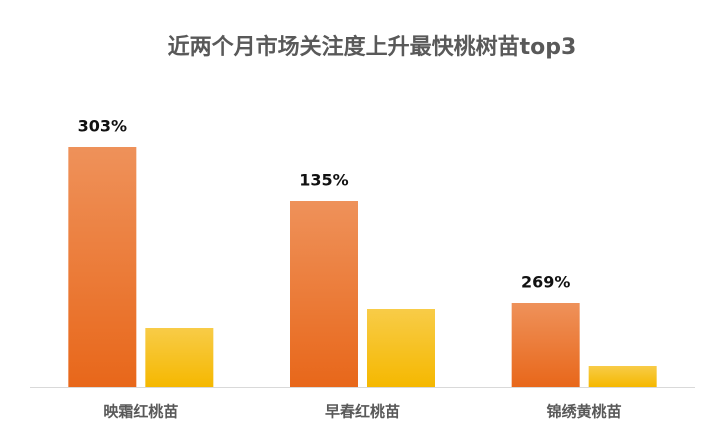 The width and height of the screenshot is (720, 432). Describe the element at coordinates (323, 180) in the screenshot. I see `annotation: 135%` at that location.